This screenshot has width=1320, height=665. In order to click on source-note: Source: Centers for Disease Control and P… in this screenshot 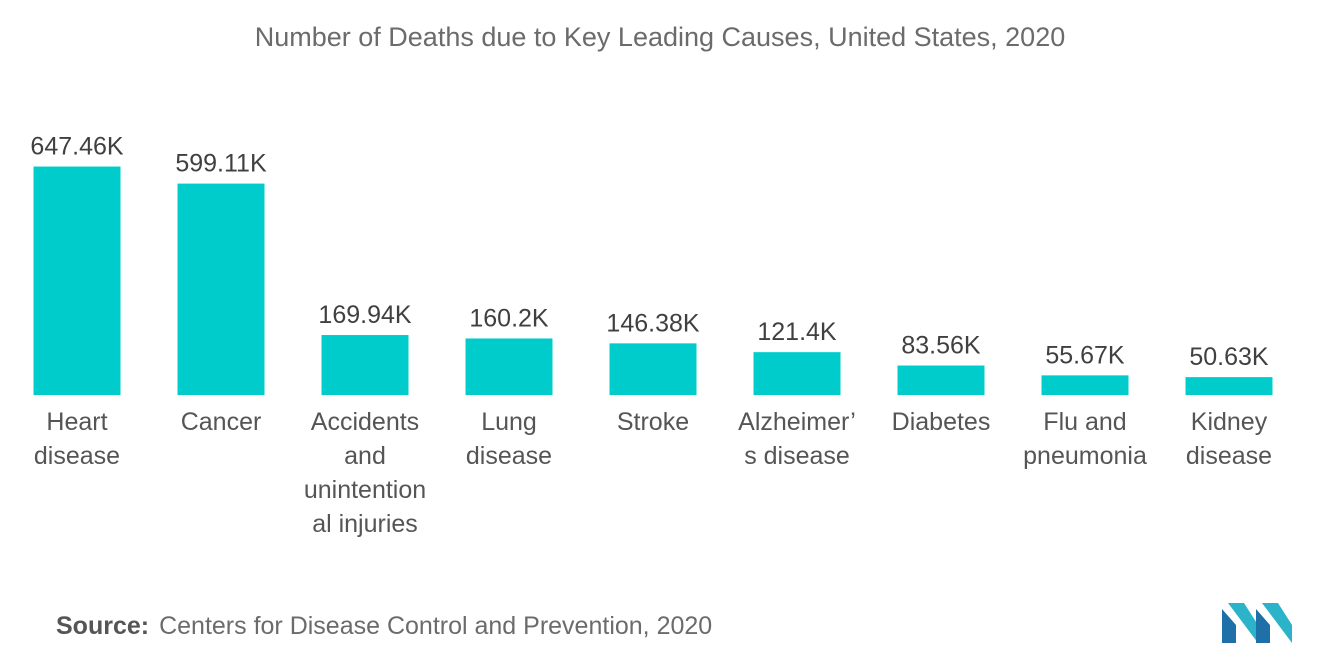, I will do `click(384, 626)`.